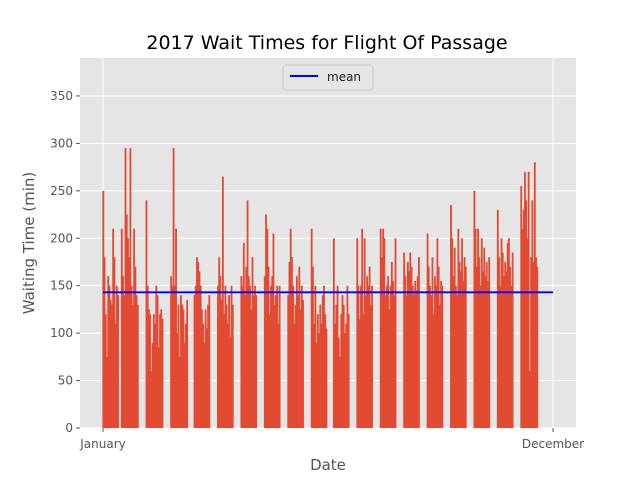 The height and width of the screenshot is (480, 640). What do you see at coordinates (328, 77) in the screenshot?
I see `legend: mean` at bounding box center [328, 77].